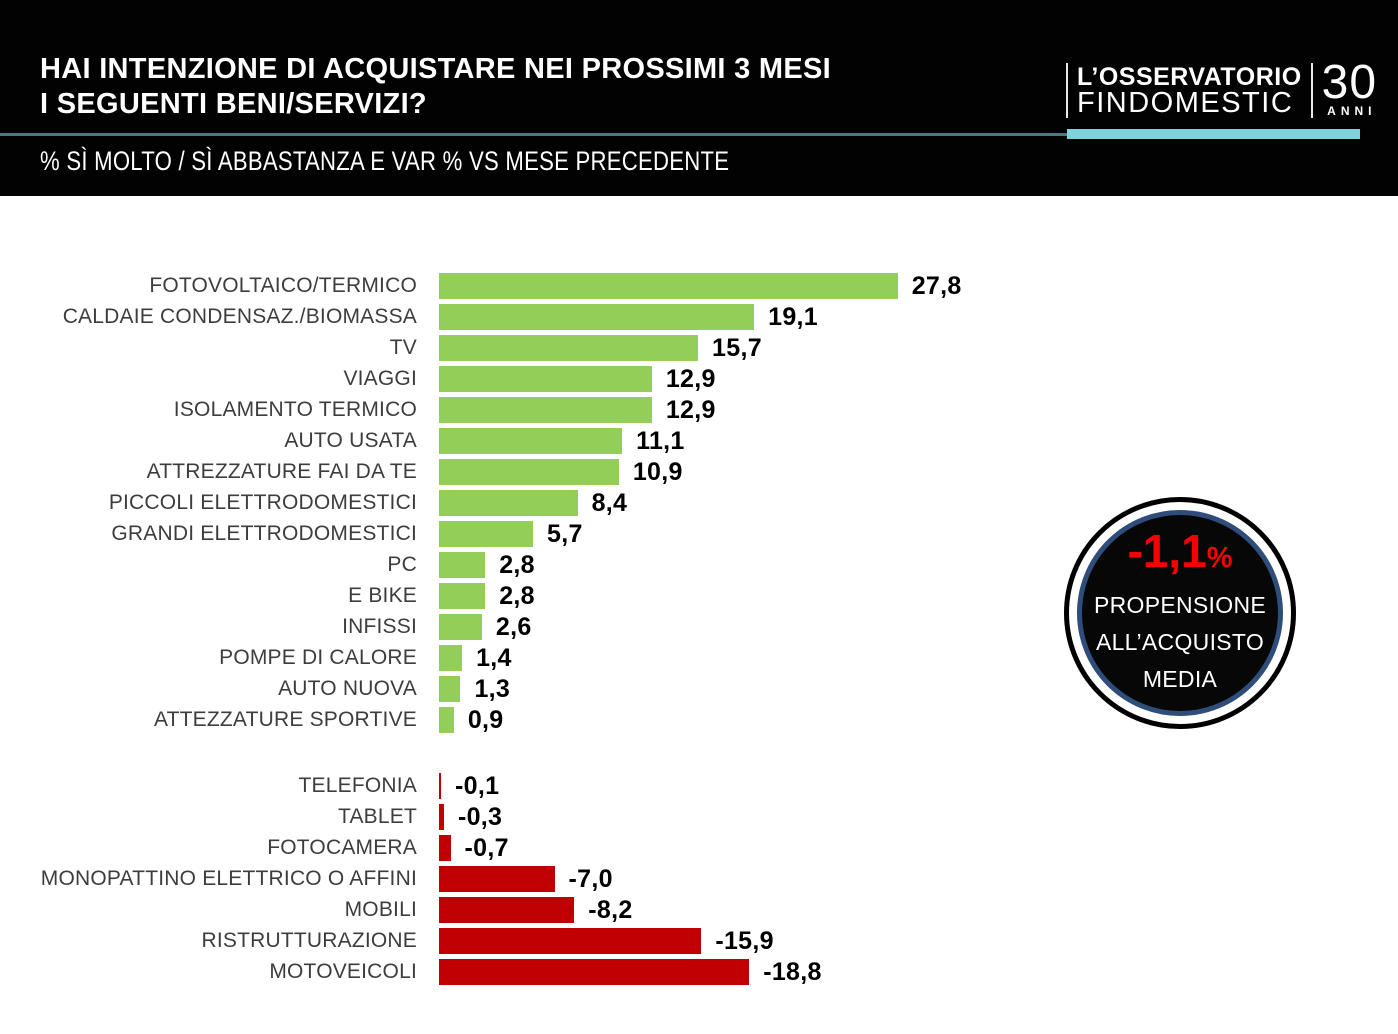  I want to click on logo-separator-rule, so click(1311, 90).